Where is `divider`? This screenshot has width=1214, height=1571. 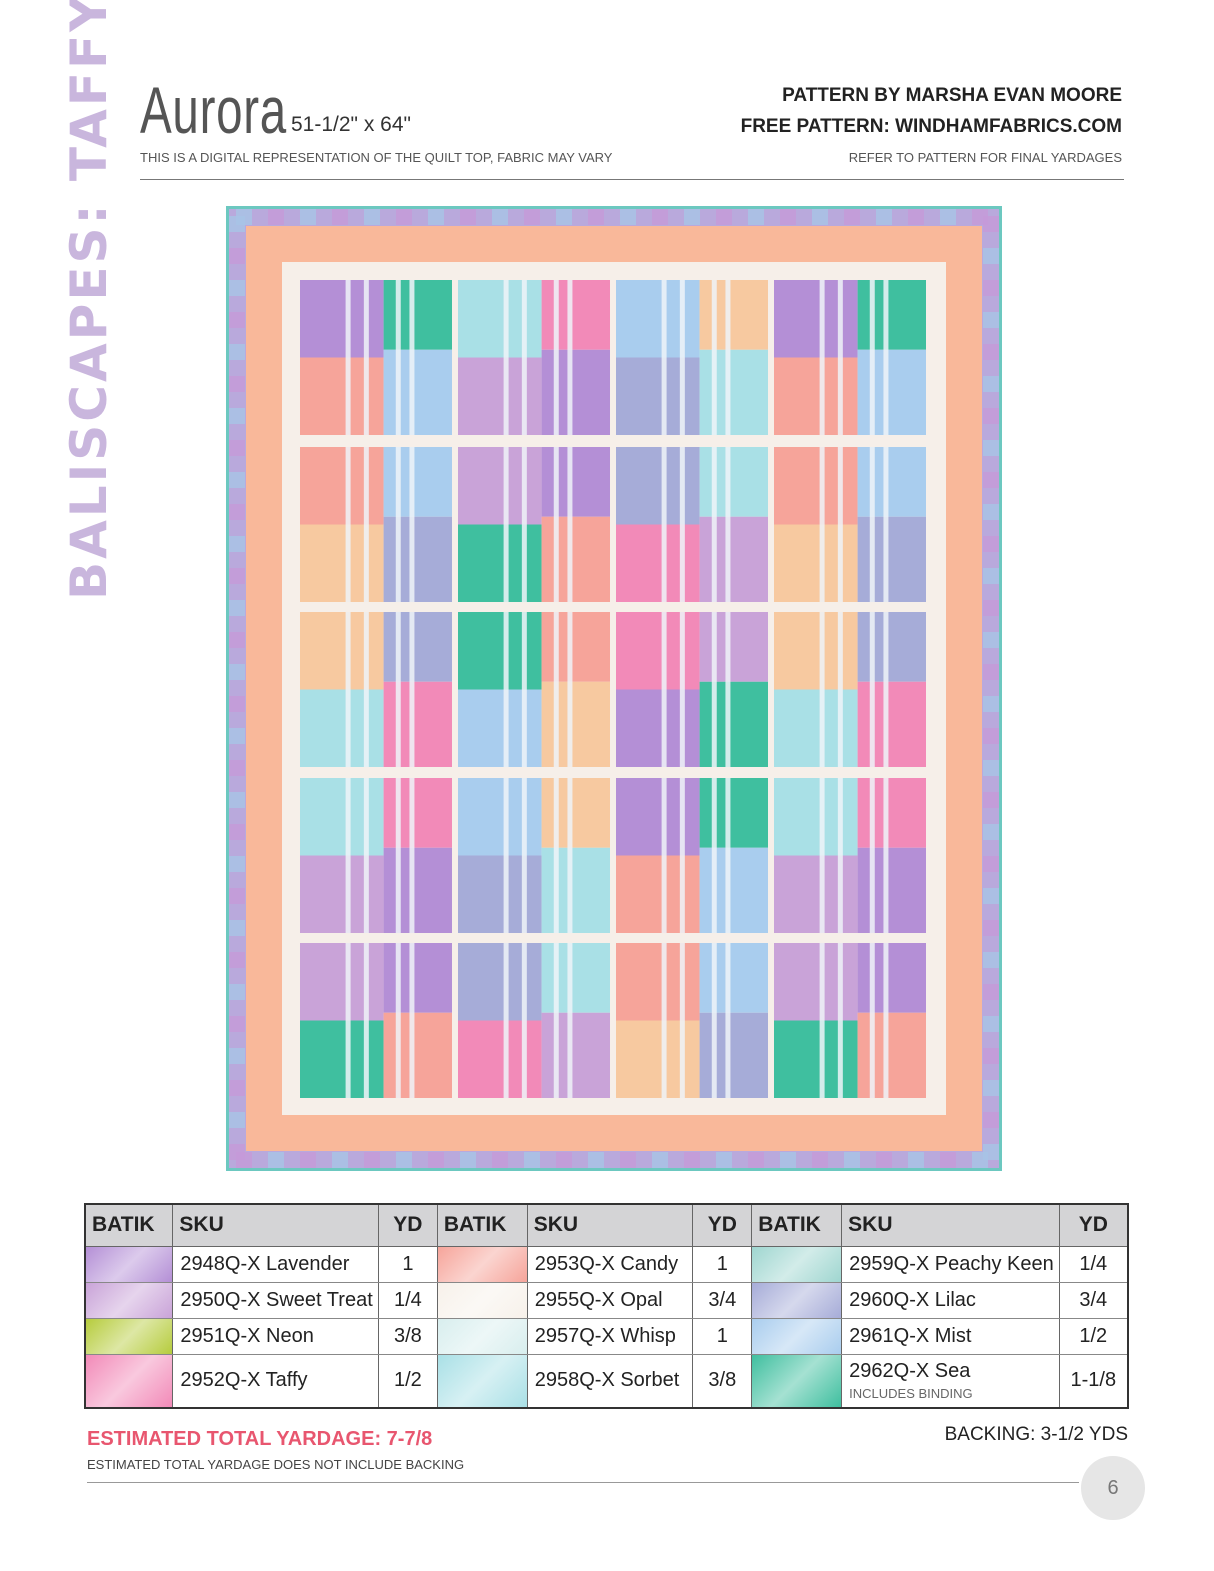 divider is located at coordinates (632, 179).